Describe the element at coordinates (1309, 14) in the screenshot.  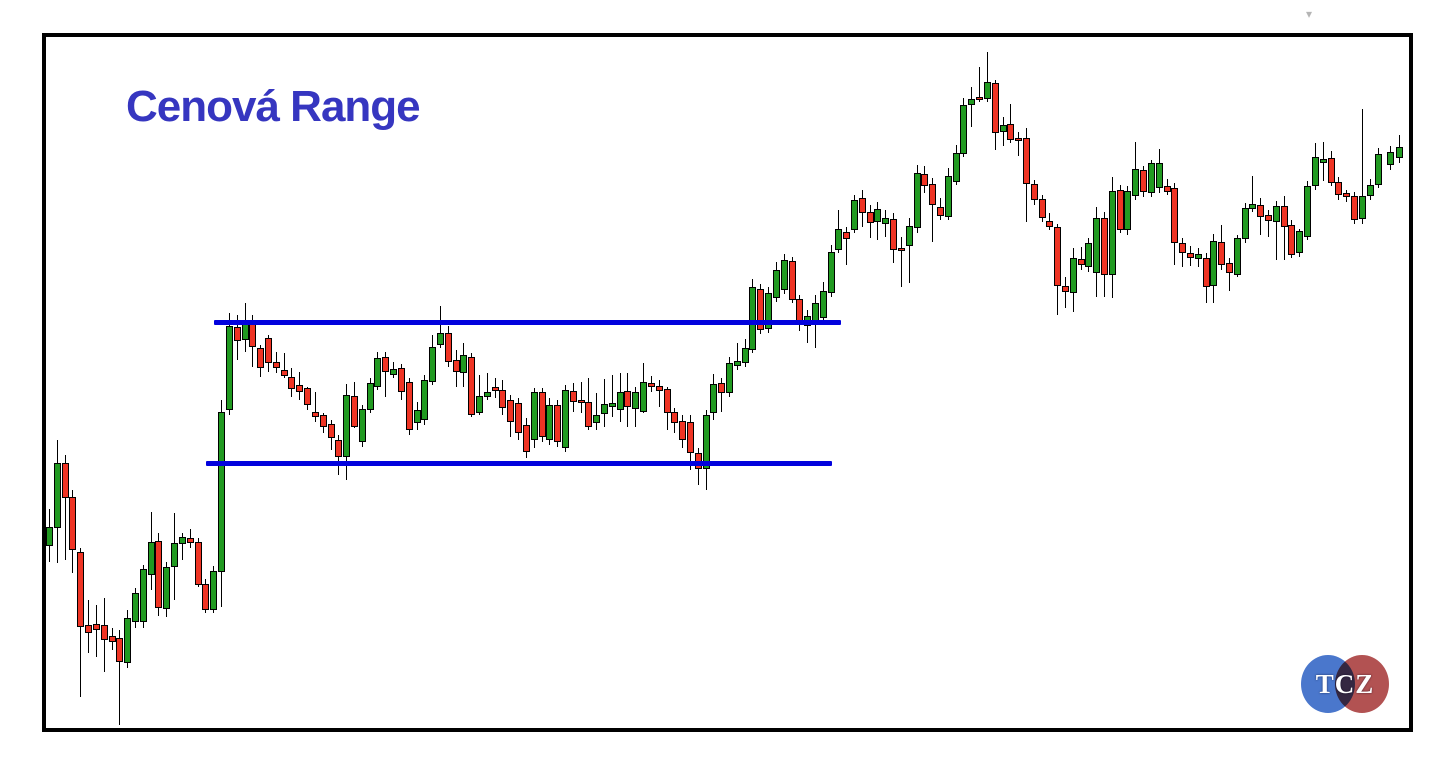
I see `window-caret-icon: ▾` at that location.